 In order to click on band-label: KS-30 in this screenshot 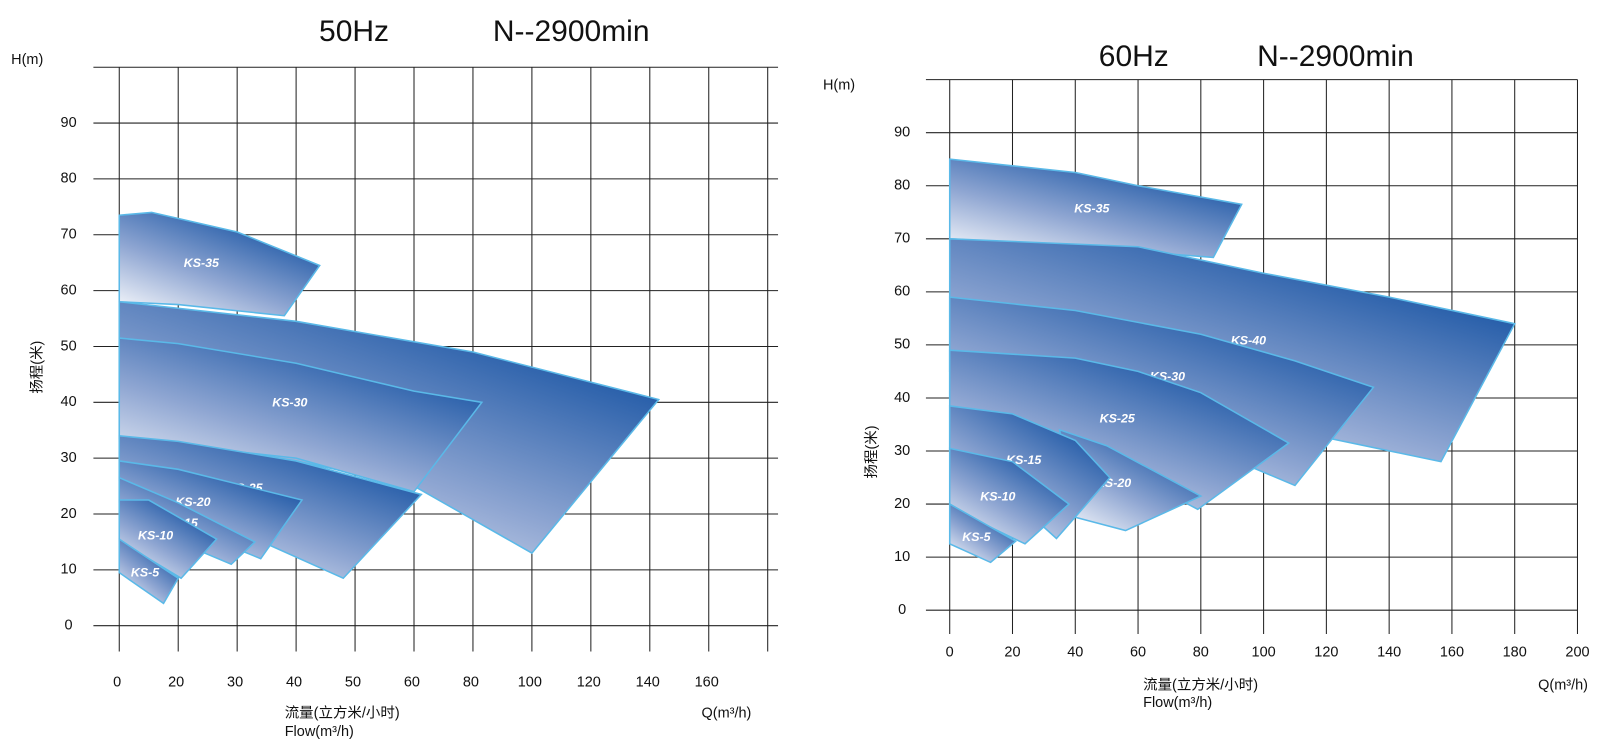, I will do `click(289, 403)`.